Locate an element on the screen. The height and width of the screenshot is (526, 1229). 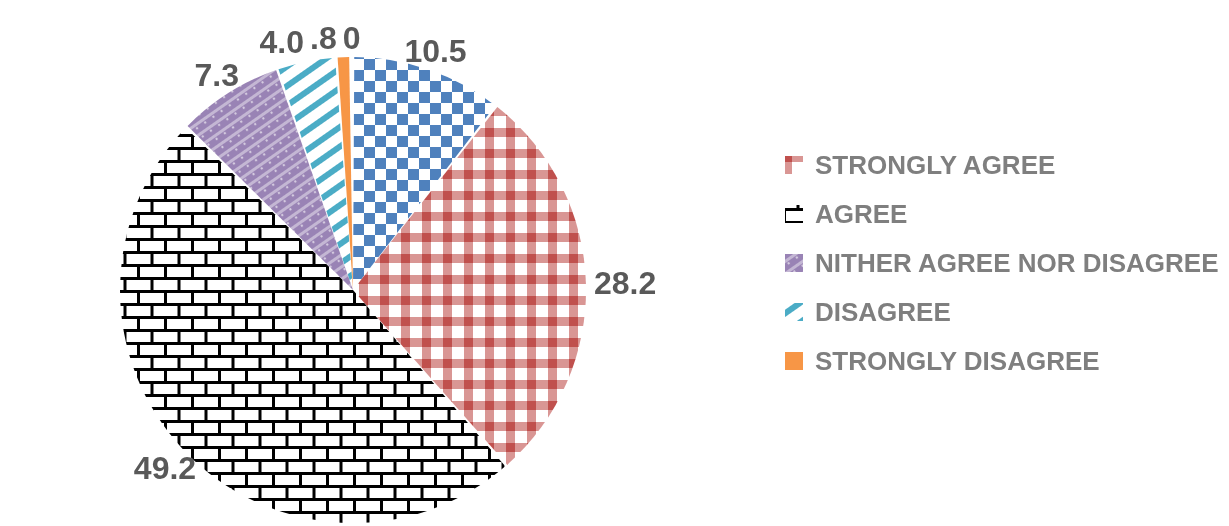
data-label: .8 is located at coordinates (323, 37).